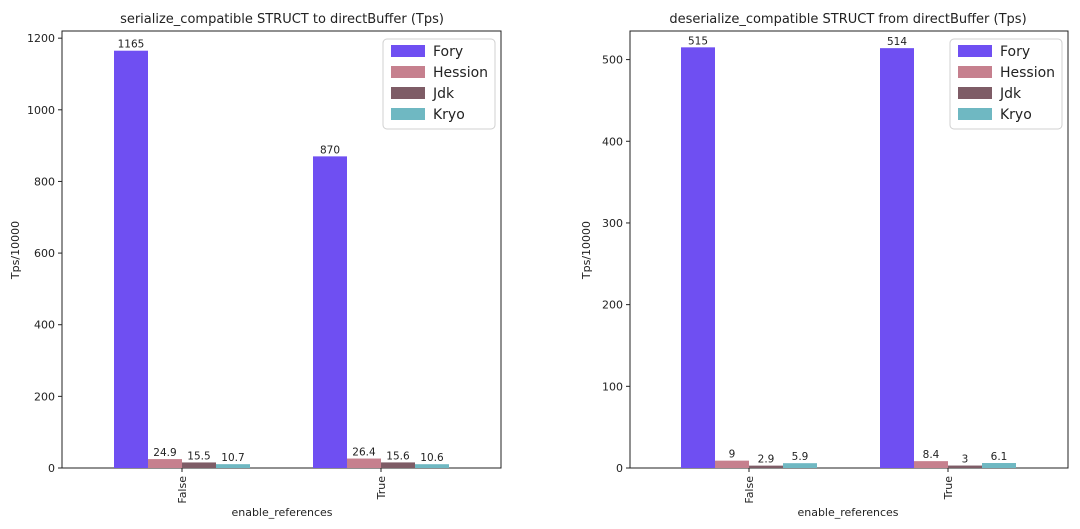  What do you see at coordinates (616, 264) in the screenshot?
I see `y-axis-ticks: 0 100 200 300 400 500` at bounding box center [616, 264].